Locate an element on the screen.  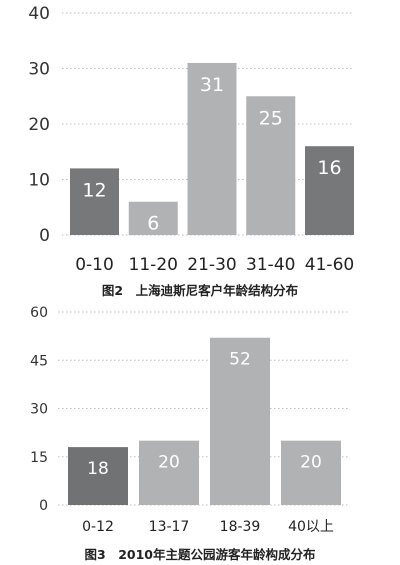
x-tick-label: 18-39 is located at coordinates (240, 527).